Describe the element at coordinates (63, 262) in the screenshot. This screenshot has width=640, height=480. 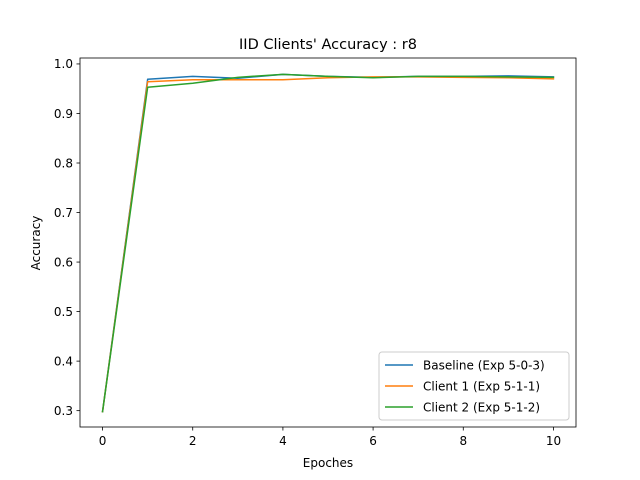
I see `y-tick-label: 0.6` at that location.